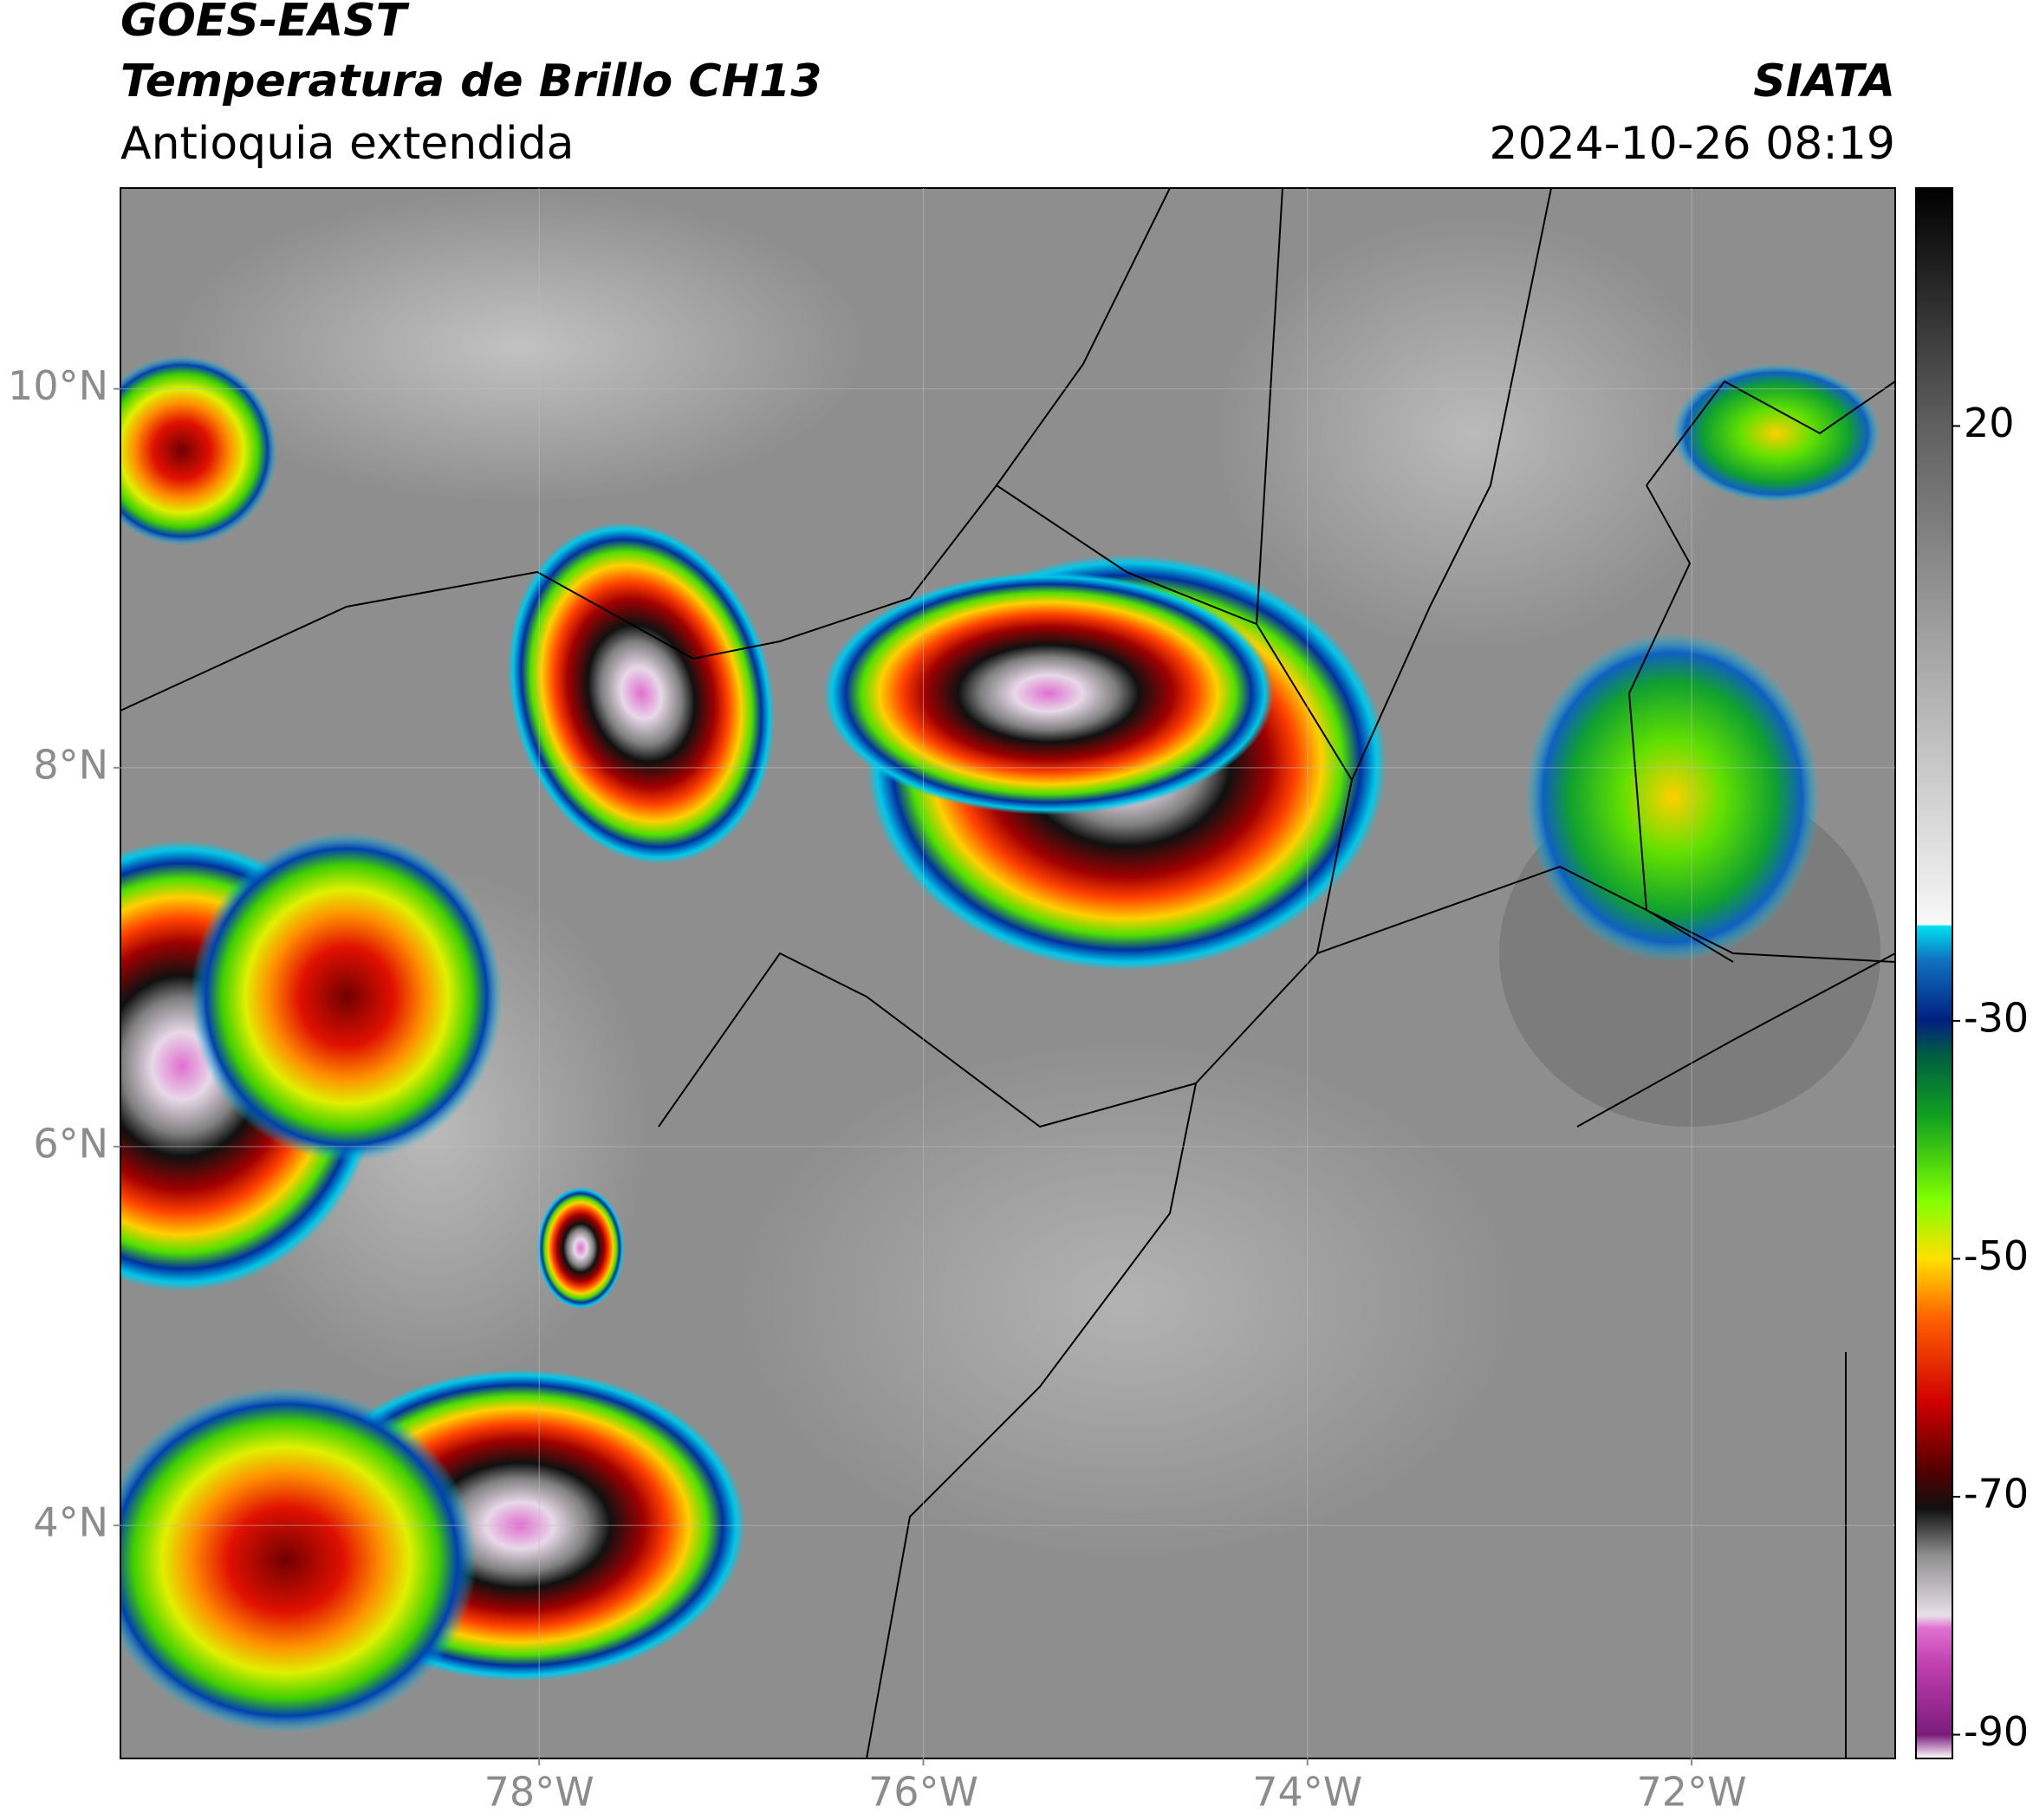 This screenshot has width=2033, height=1820. What do you see at coordinates (539, 1792) in the screenshot?
I see `x-tick-label: 78°W` at bounding box center [539, 1792].